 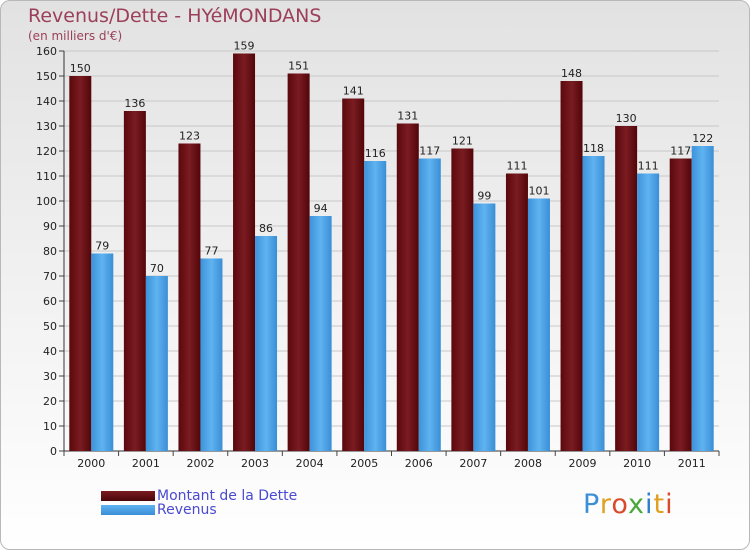 What do you see at coordinates (50, 301) in the screenshot?
I see `y-tick-label: 60` at bounding box center [50, 301].